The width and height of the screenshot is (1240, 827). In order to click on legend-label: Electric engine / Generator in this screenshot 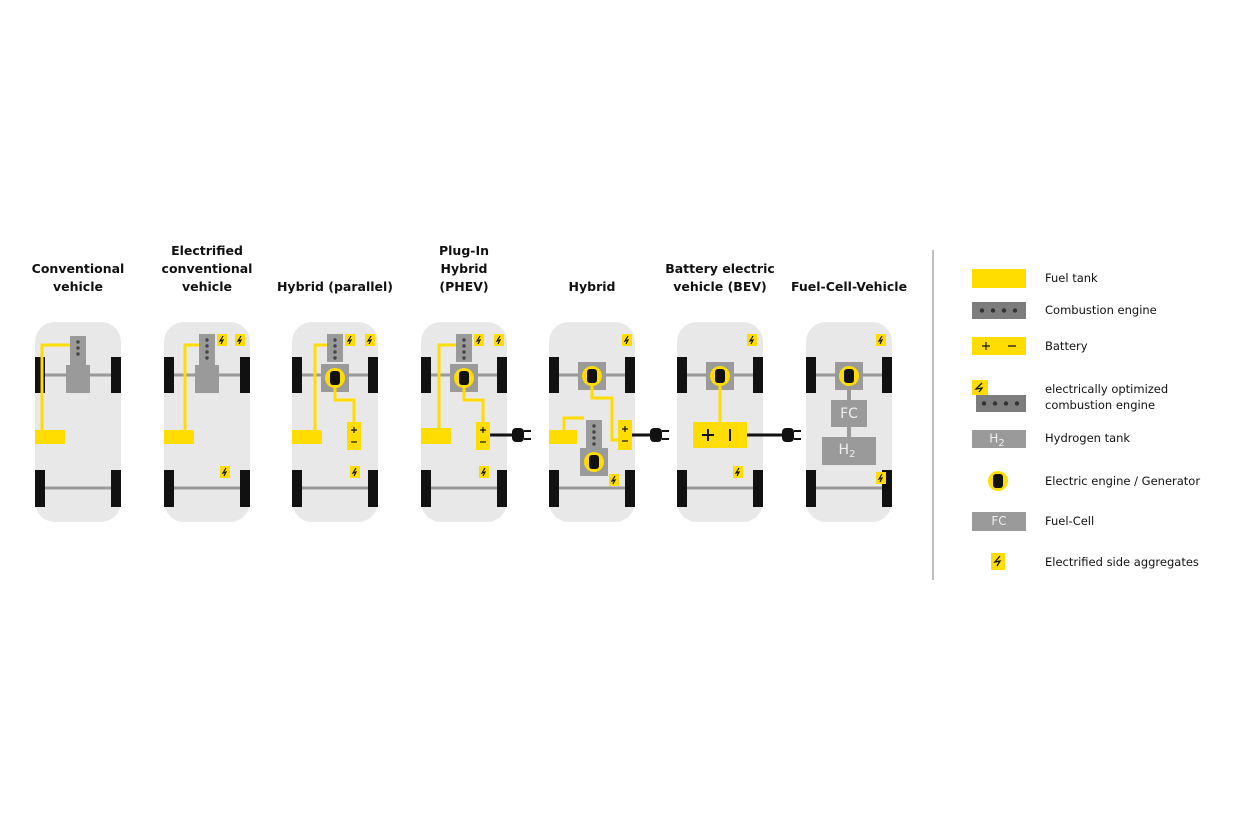, I will do `click(1123, 481)`.